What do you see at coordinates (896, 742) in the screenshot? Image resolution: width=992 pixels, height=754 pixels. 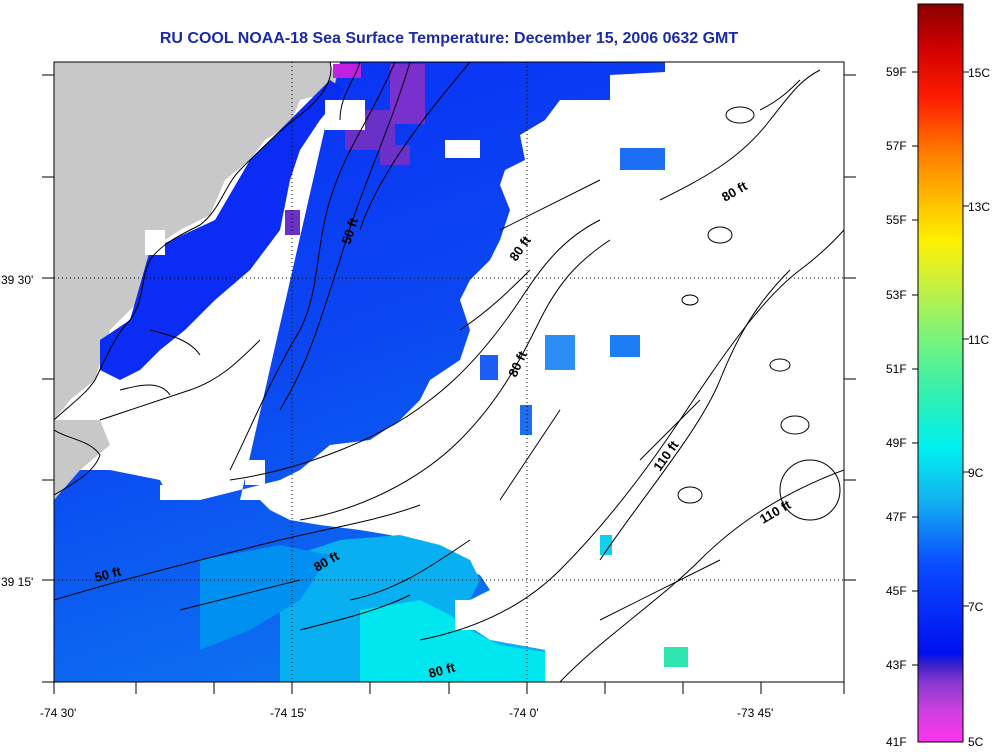 I see `colorbar-f-label: 41F` at bounding box center [896, 742].